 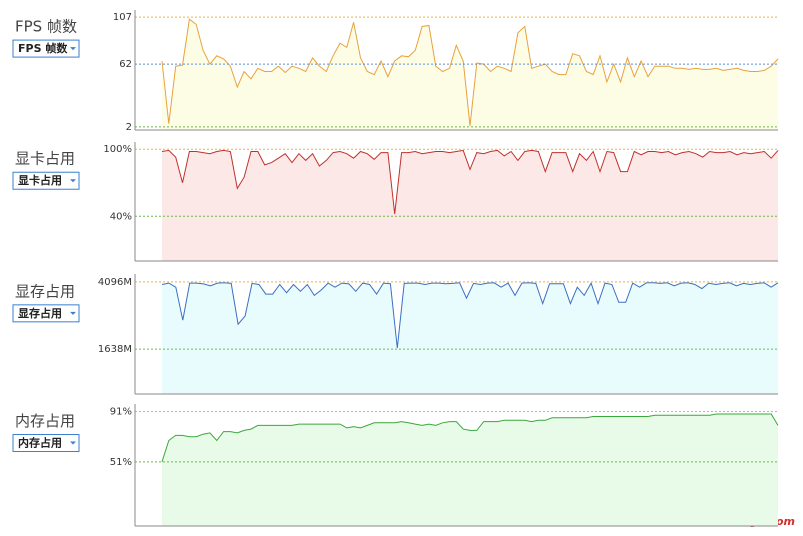 I want to click on y-tick-label: 51%, so click(x=121, y=462).